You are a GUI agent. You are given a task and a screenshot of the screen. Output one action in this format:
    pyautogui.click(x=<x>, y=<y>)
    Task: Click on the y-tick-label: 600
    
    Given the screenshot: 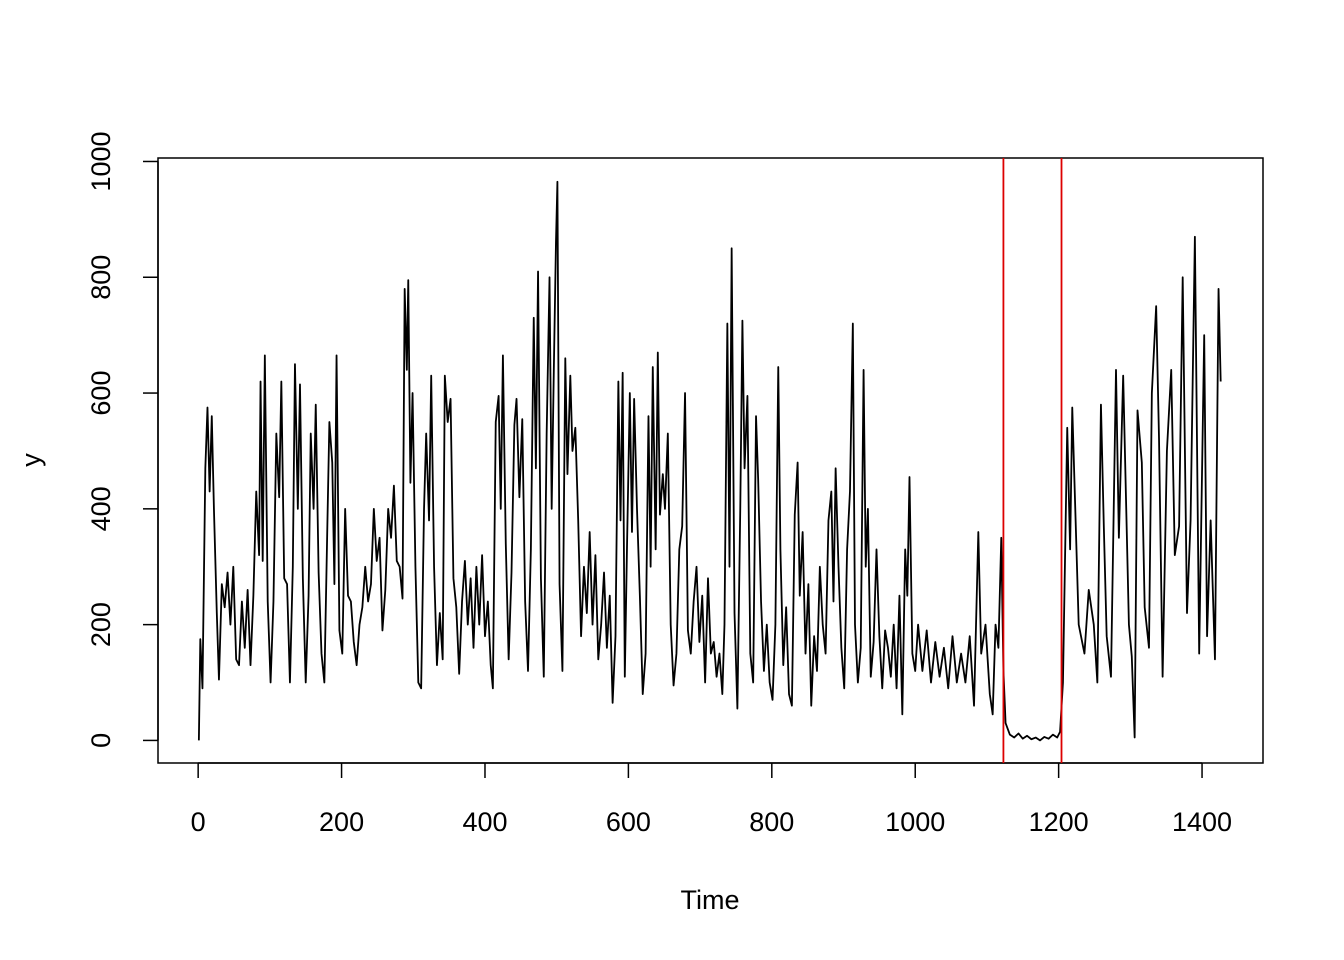 What is the action you would take?
    pyautogui.click(x=101, y=393)
    